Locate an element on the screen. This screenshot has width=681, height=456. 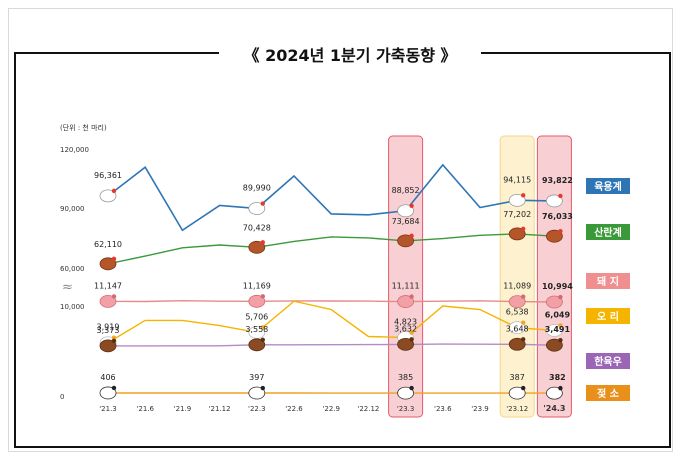
axis-break-symbol: ≈ is located at coordinates (67, 287).